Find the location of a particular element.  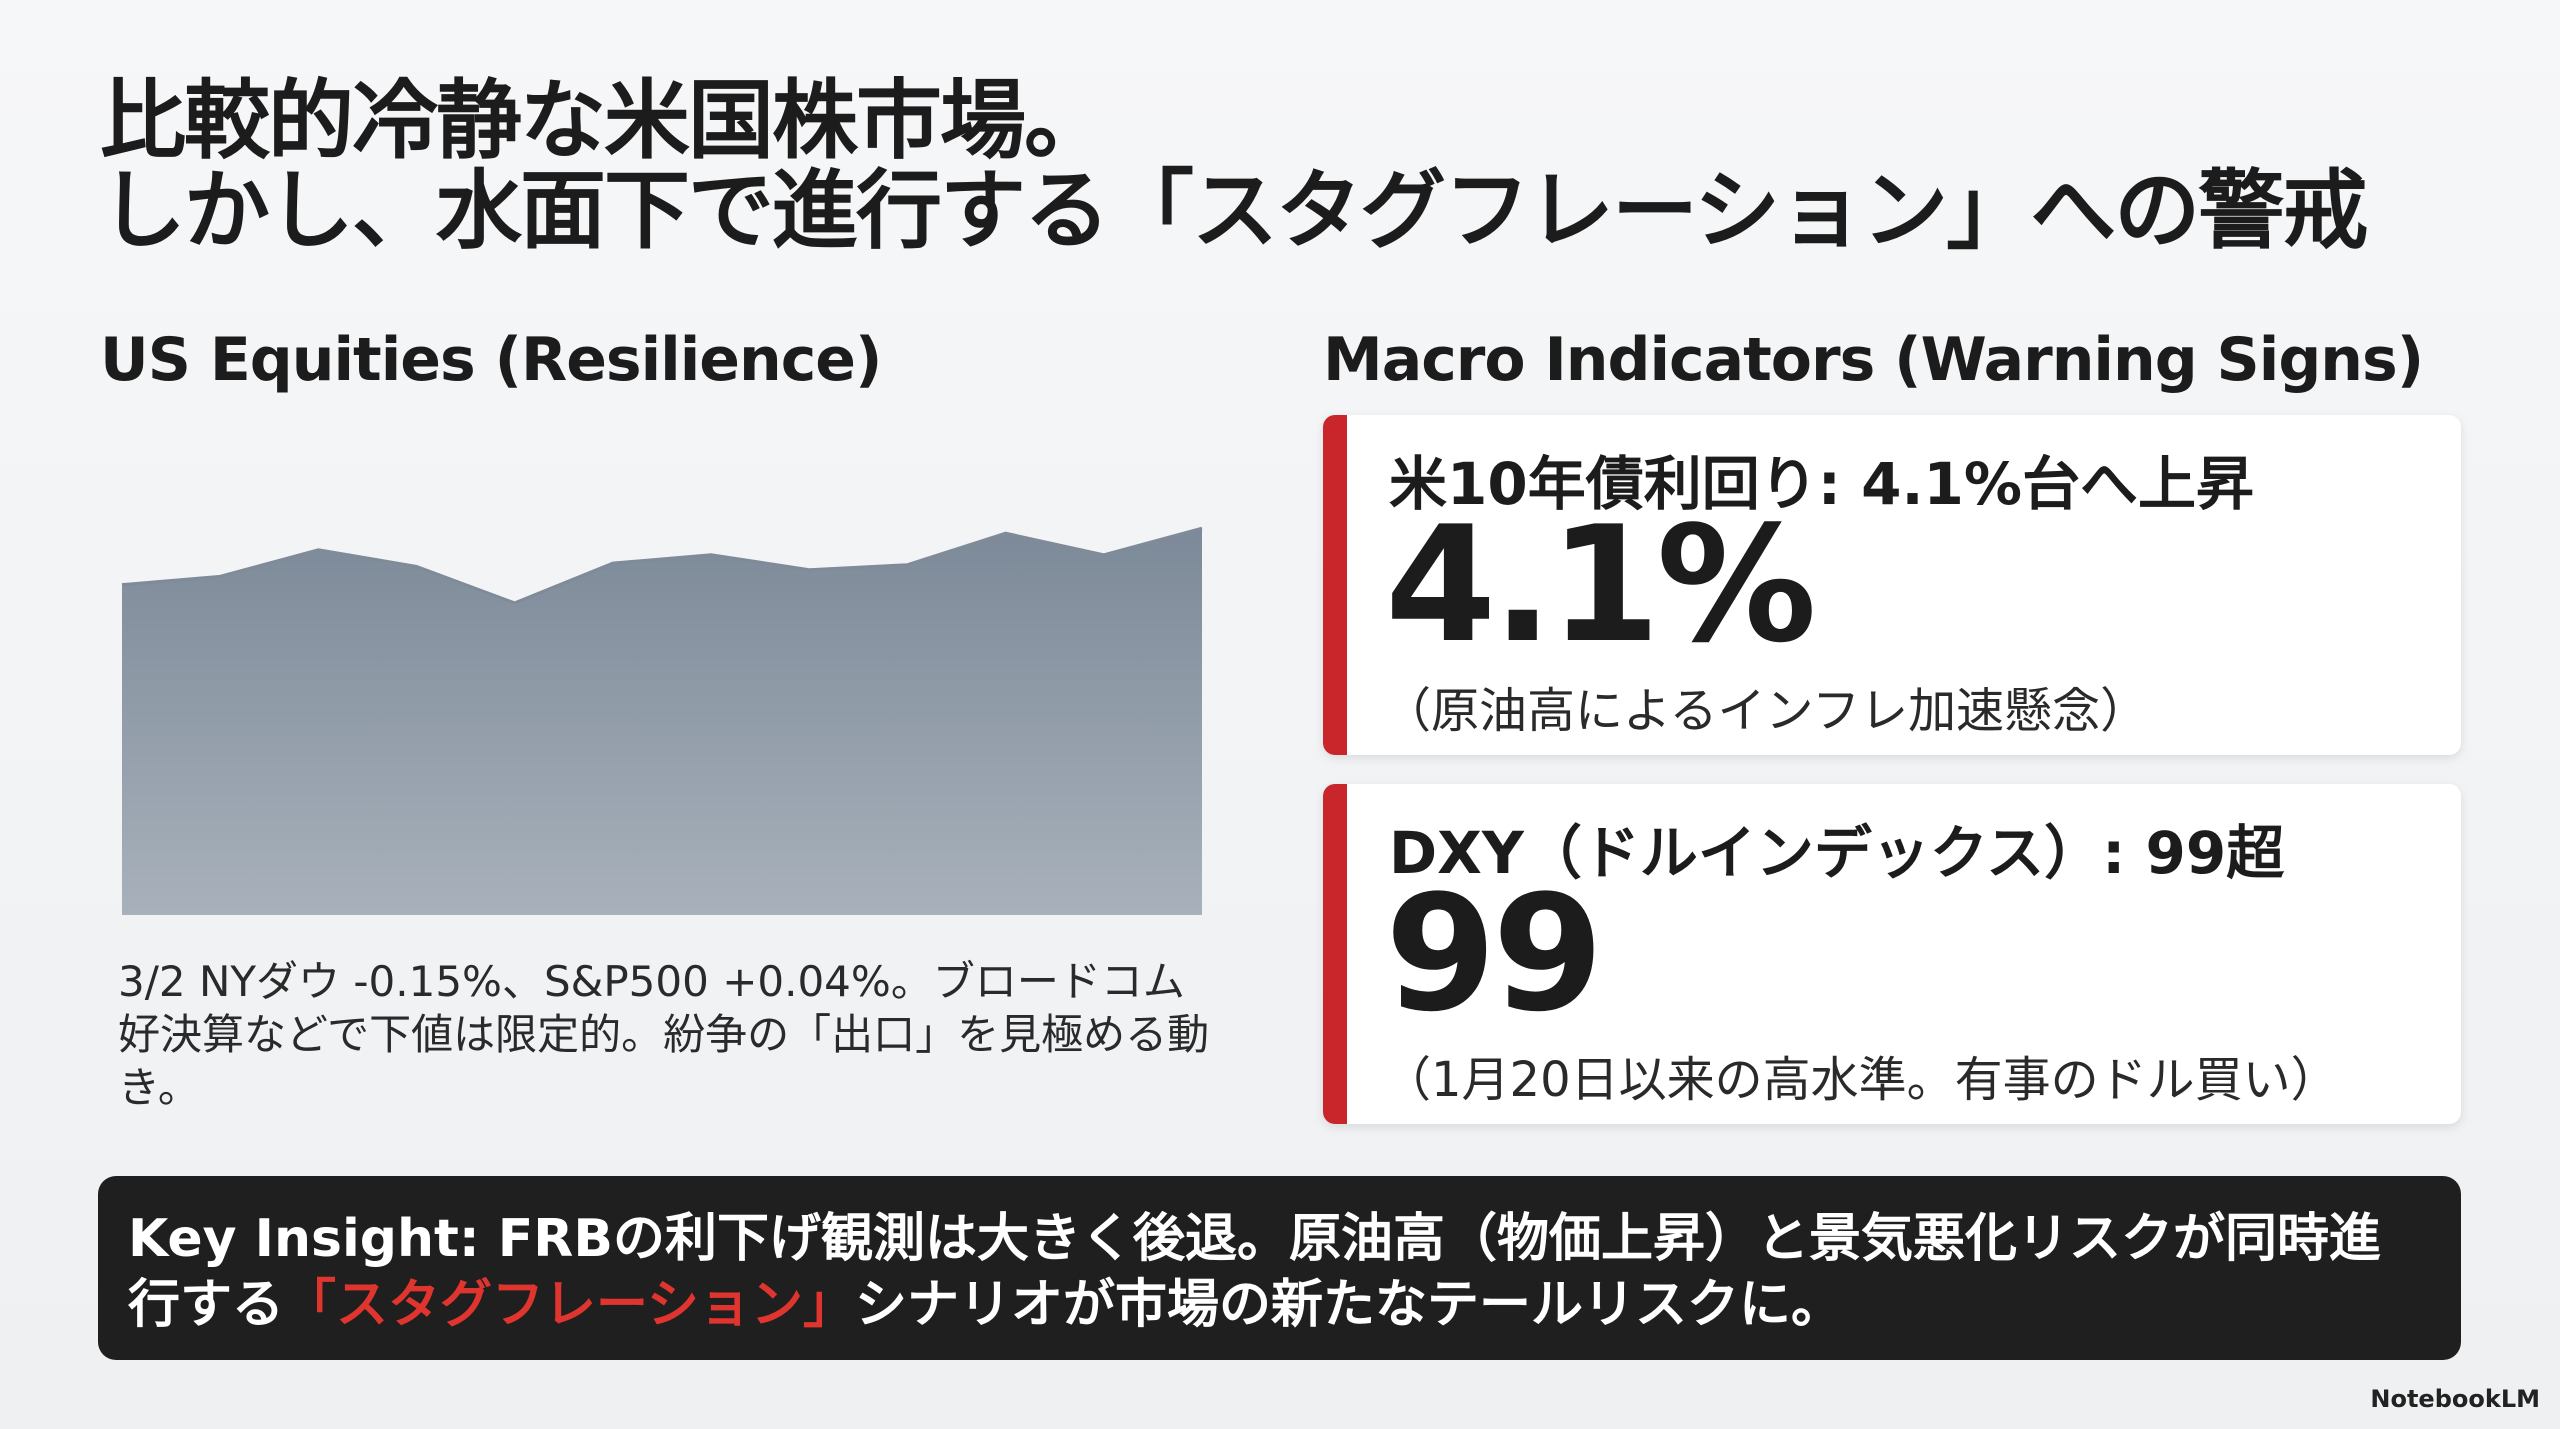

section-heading: US Equities (Resilience) is located at coordinates (491, 360).